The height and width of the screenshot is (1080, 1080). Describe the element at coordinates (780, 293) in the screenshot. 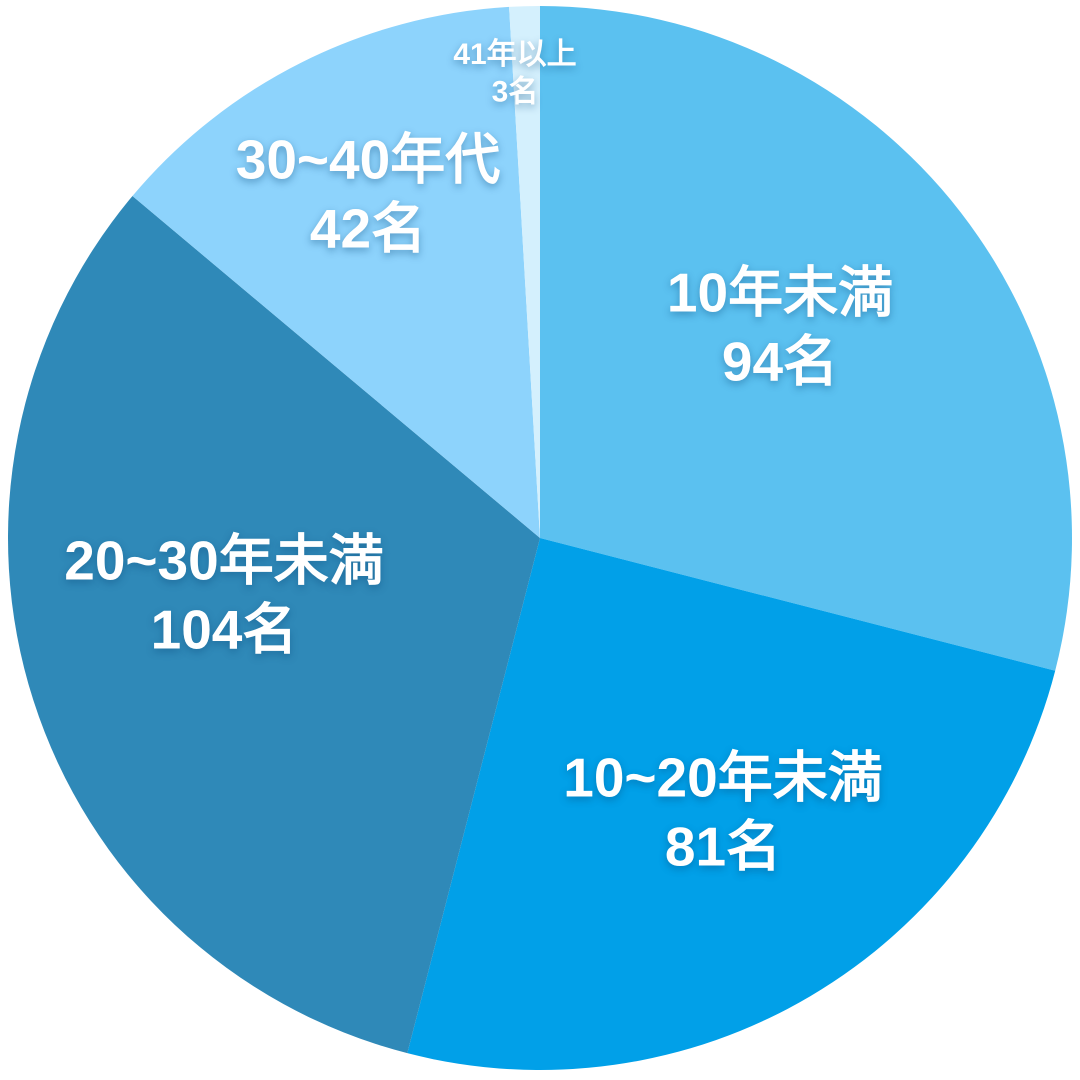

I see `slice-name-label-under-10-years: 10年未満` at that location.